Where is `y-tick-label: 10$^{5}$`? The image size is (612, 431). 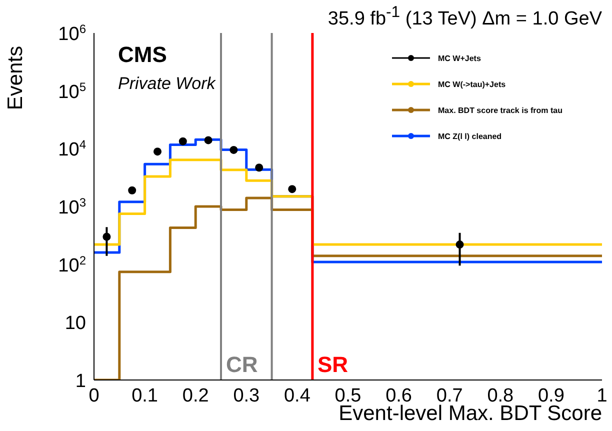 y-tick-label: 10$^{5}$ is located at coordinates (72, 91).